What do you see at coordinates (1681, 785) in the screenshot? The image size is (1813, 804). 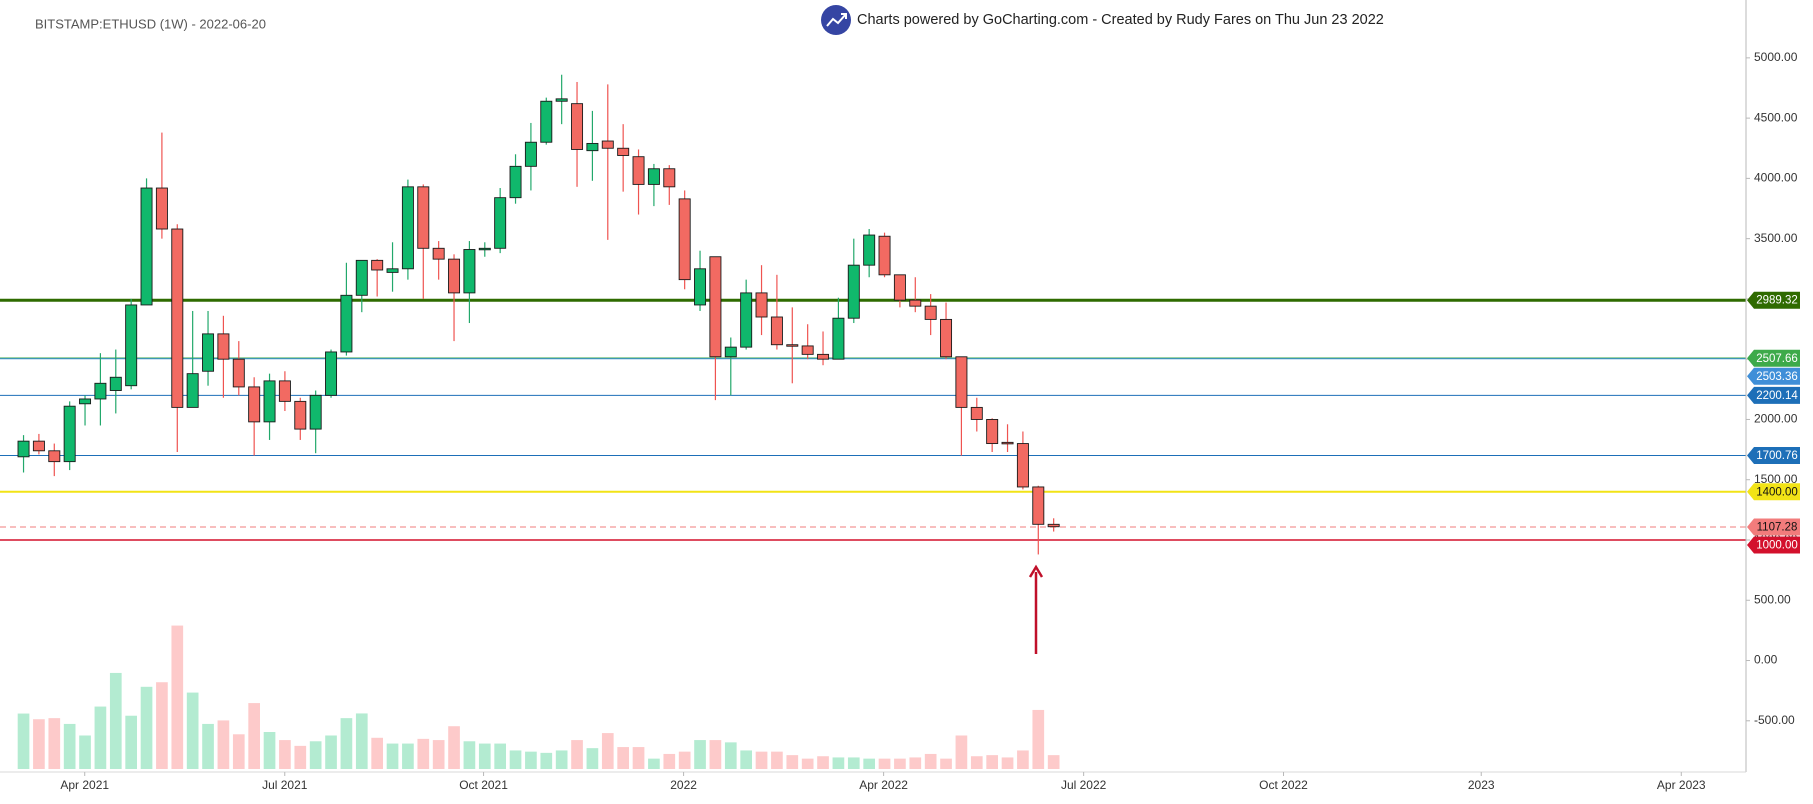 I see `x-tick-label: Apr 2023` at bounding box center [1681, 785].